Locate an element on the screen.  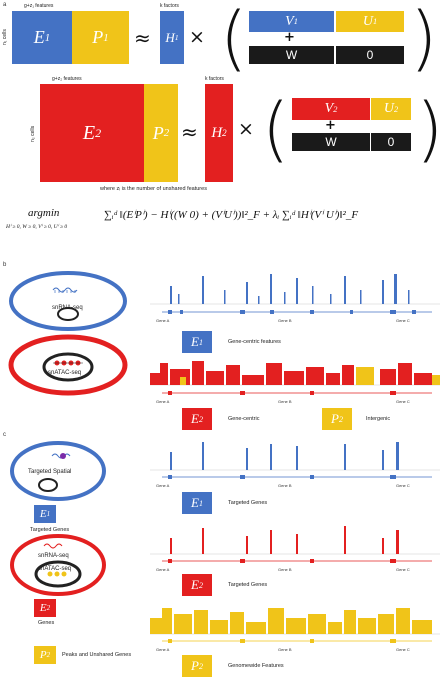
right-paren-1: ) is located at coordinates (424, 39).